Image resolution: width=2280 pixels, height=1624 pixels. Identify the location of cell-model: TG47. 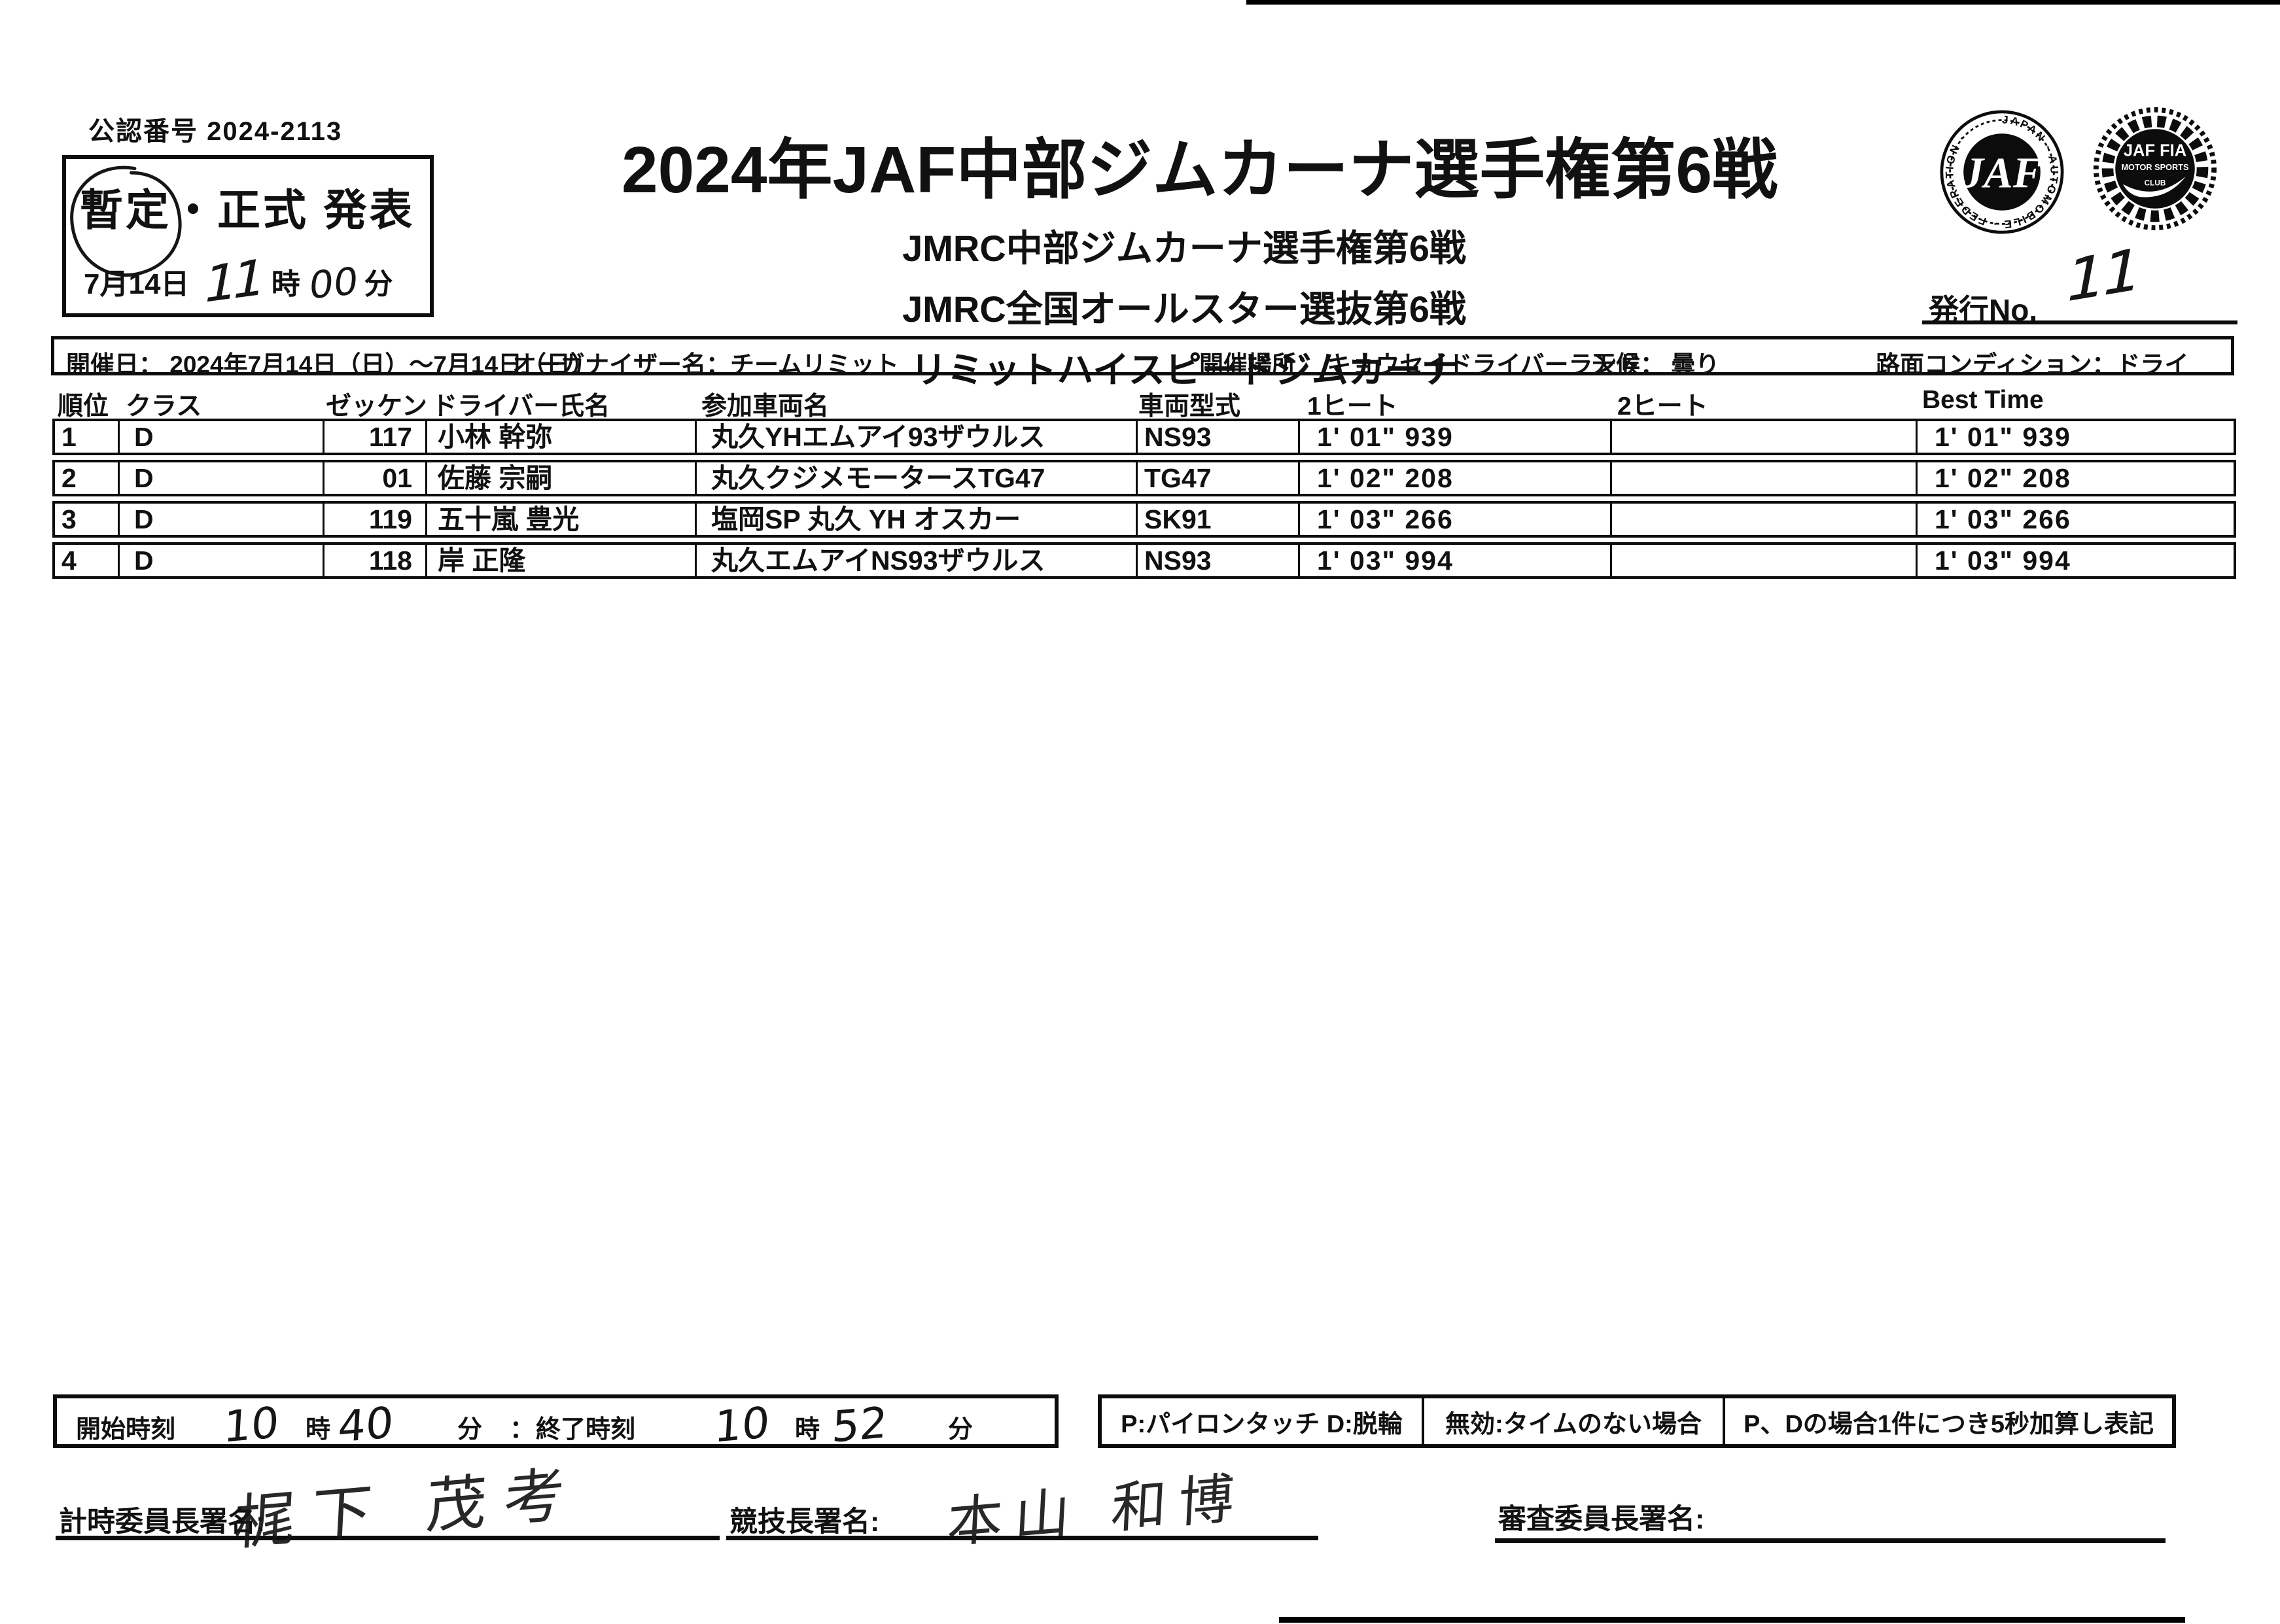
(1219, 478).